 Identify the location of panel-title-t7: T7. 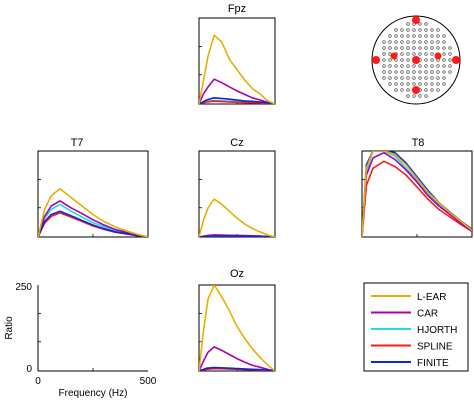
(77, 143).